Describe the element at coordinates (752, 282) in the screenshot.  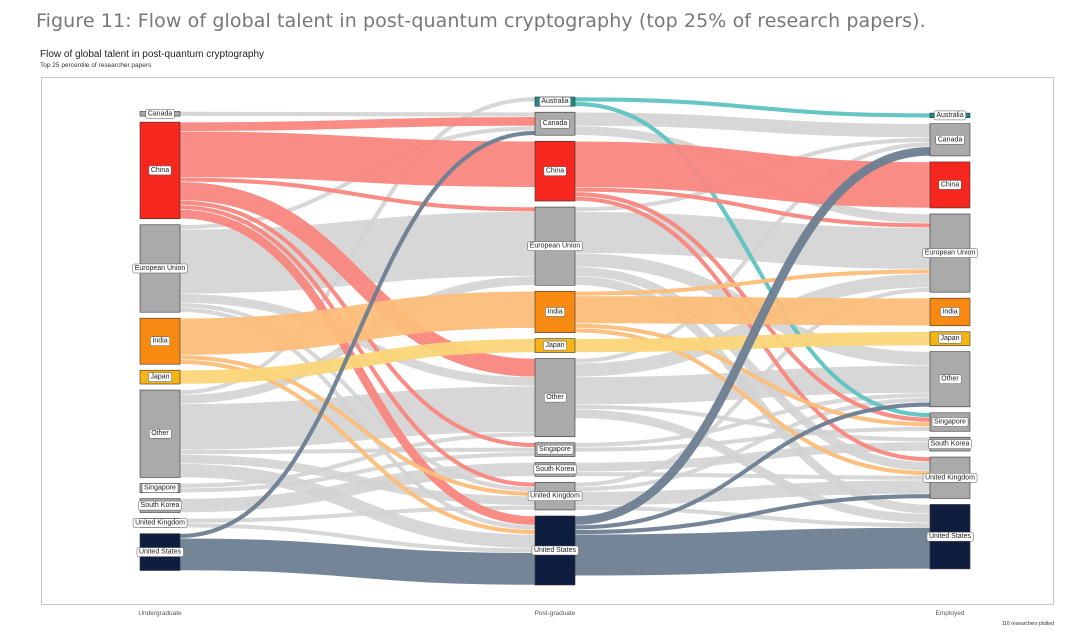
I see `link-india-to-european-union` at that location.